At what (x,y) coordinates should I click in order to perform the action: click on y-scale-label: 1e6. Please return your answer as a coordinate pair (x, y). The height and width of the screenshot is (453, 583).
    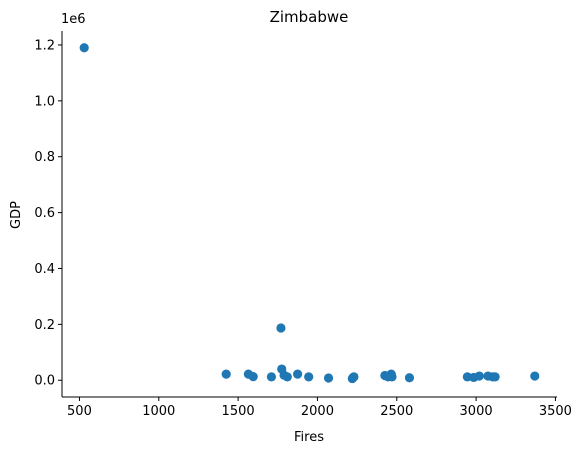
    Looking at the image, I should click on (73, 19).